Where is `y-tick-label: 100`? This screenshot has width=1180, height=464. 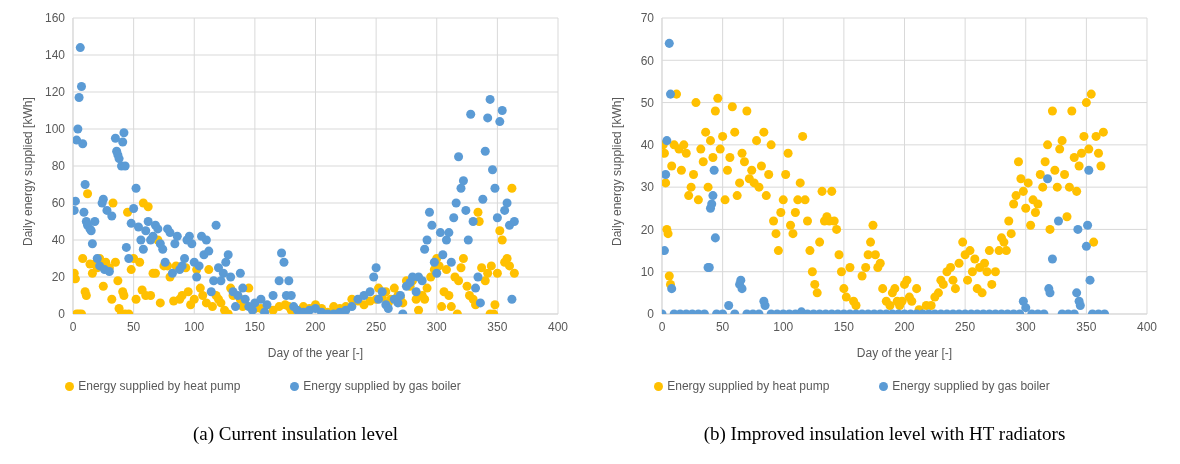
y-tick-label: 100 is located at coordinates (55, 129).